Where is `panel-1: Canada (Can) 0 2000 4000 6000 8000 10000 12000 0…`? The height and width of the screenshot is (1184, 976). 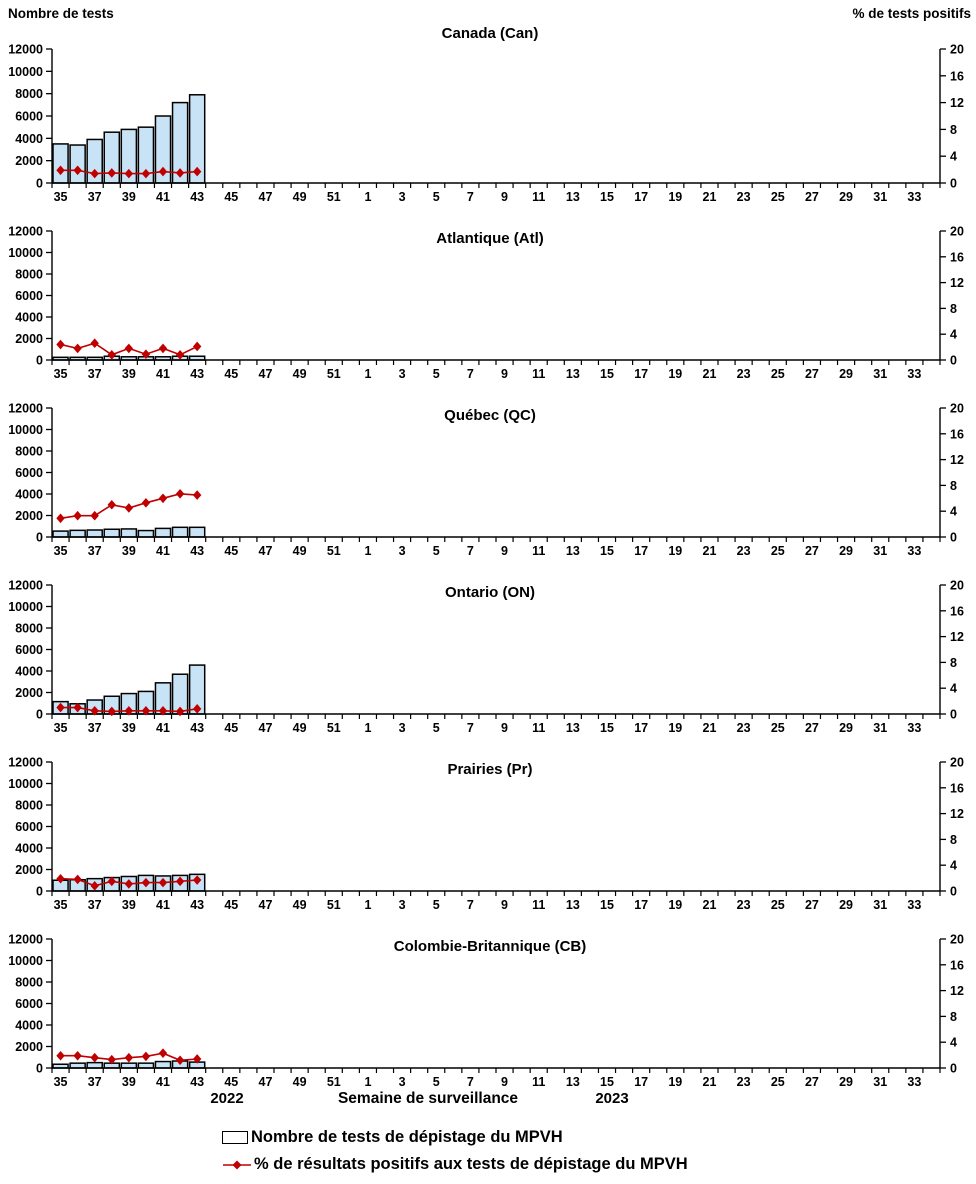 panel-1: Canada (Can) 0 2000 4000 6000 8000 10000 12000 0… is located at coordinates (486, 114).